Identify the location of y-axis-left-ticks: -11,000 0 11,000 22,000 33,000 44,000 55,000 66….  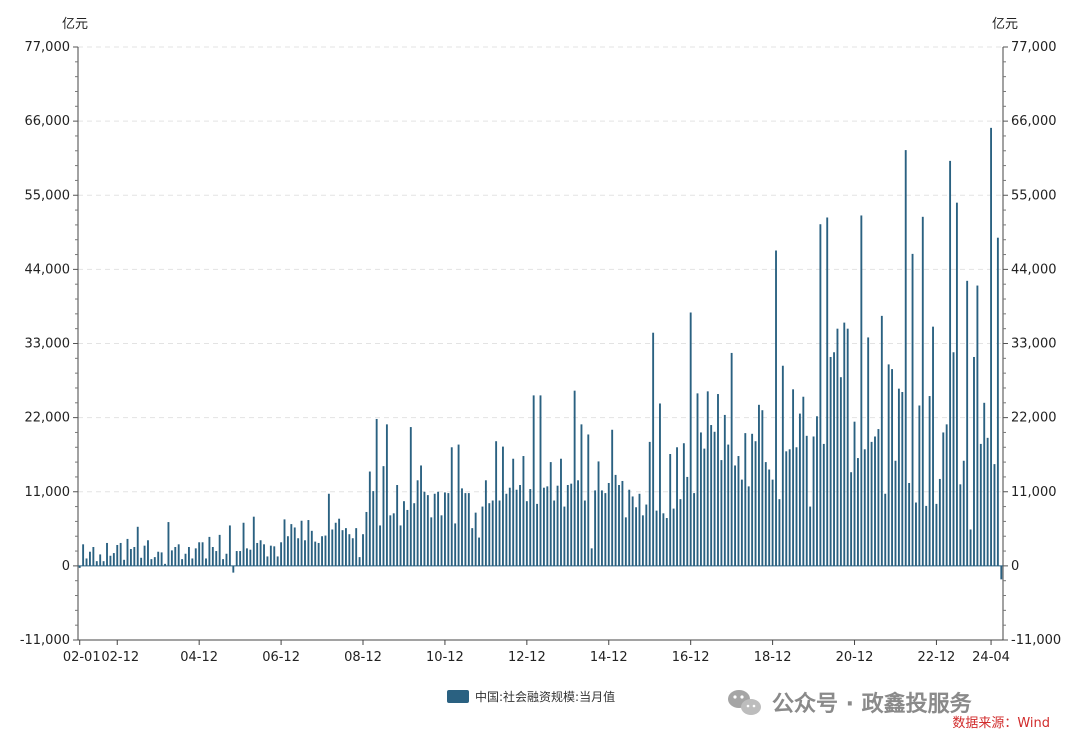
(49, 344).